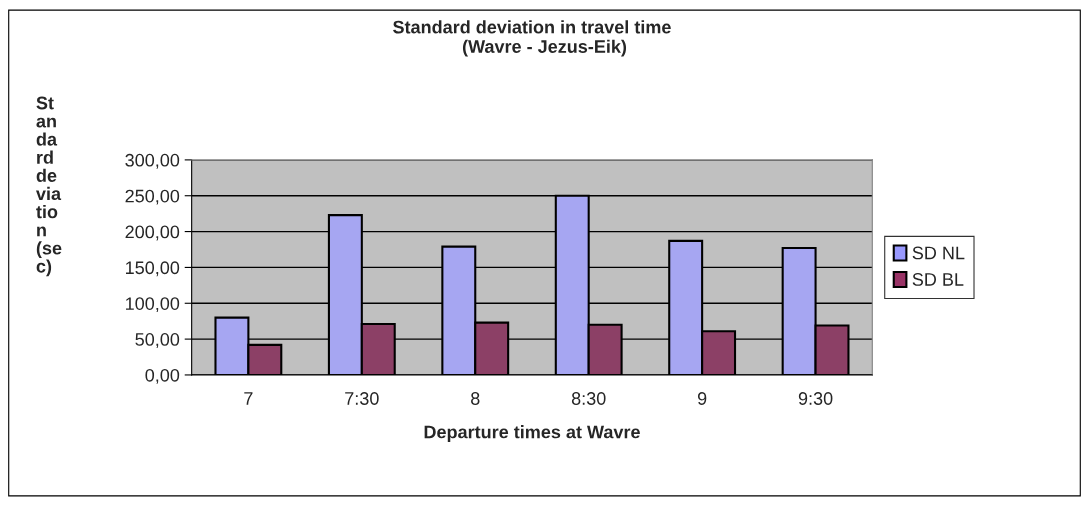 The width and height of the screenshot is (1089, 506). I want to click on legend-label: SD BL, so click(938, 279).